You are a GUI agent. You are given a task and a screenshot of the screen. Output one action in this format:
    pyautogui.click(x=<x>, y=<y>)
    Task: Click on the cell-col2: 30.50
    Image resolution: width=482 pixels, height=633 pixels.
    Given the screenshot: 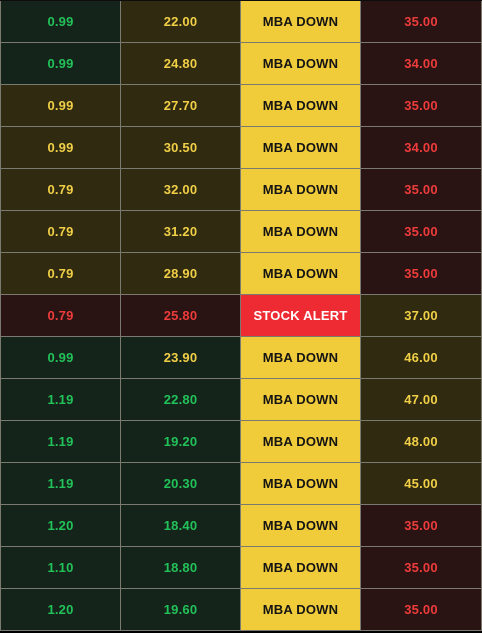 What is the action you would take?
    pyautogui.click(x=181, y=148)
    